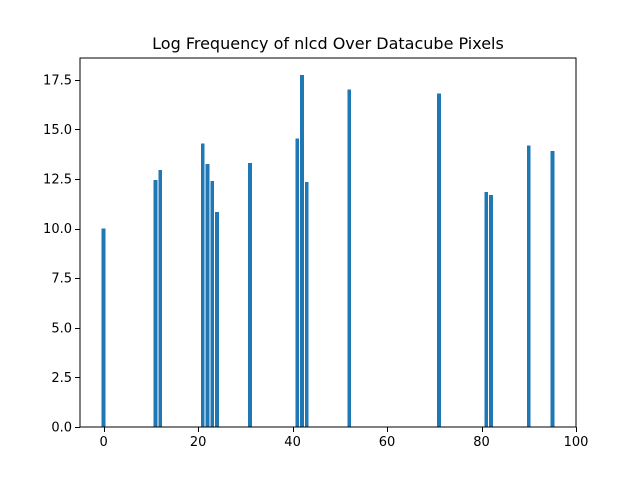 The height and width of the screenshot is (480, 640). What do you see at coordinates (57, 130) in the screenshot?
I see `y-tick-label: 15.0` at bounding box center [57, 130].